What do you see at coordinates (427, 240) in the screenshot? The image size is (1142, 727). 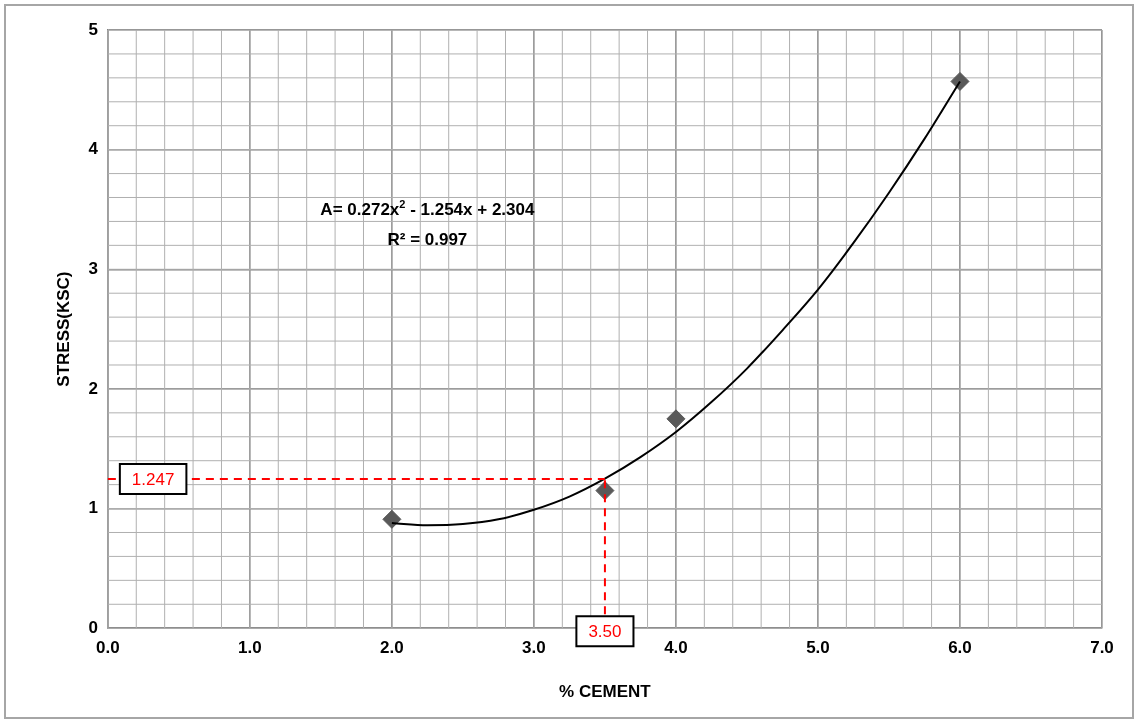 I see `annotation: R² = 0.997` at bounding box center [427, 240].